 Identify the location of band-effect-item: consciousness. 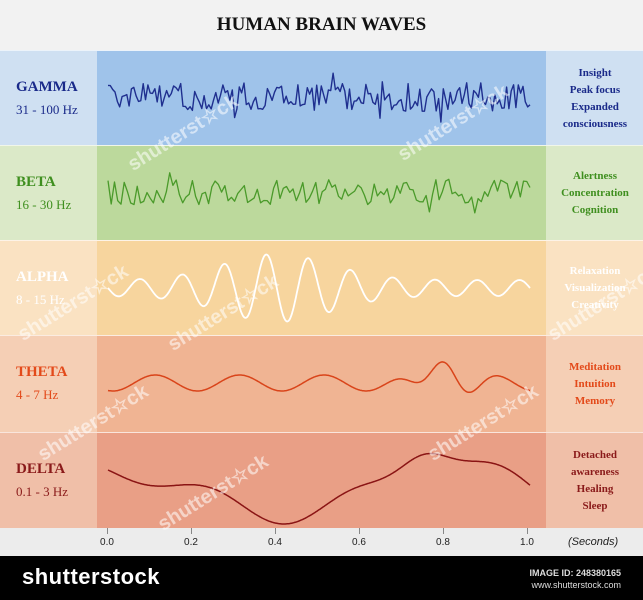
(595, 124).